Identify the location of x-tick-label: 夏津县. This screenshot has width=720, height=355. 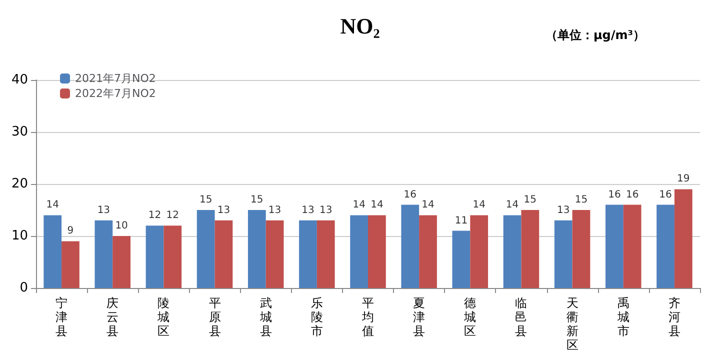
(419, 317).